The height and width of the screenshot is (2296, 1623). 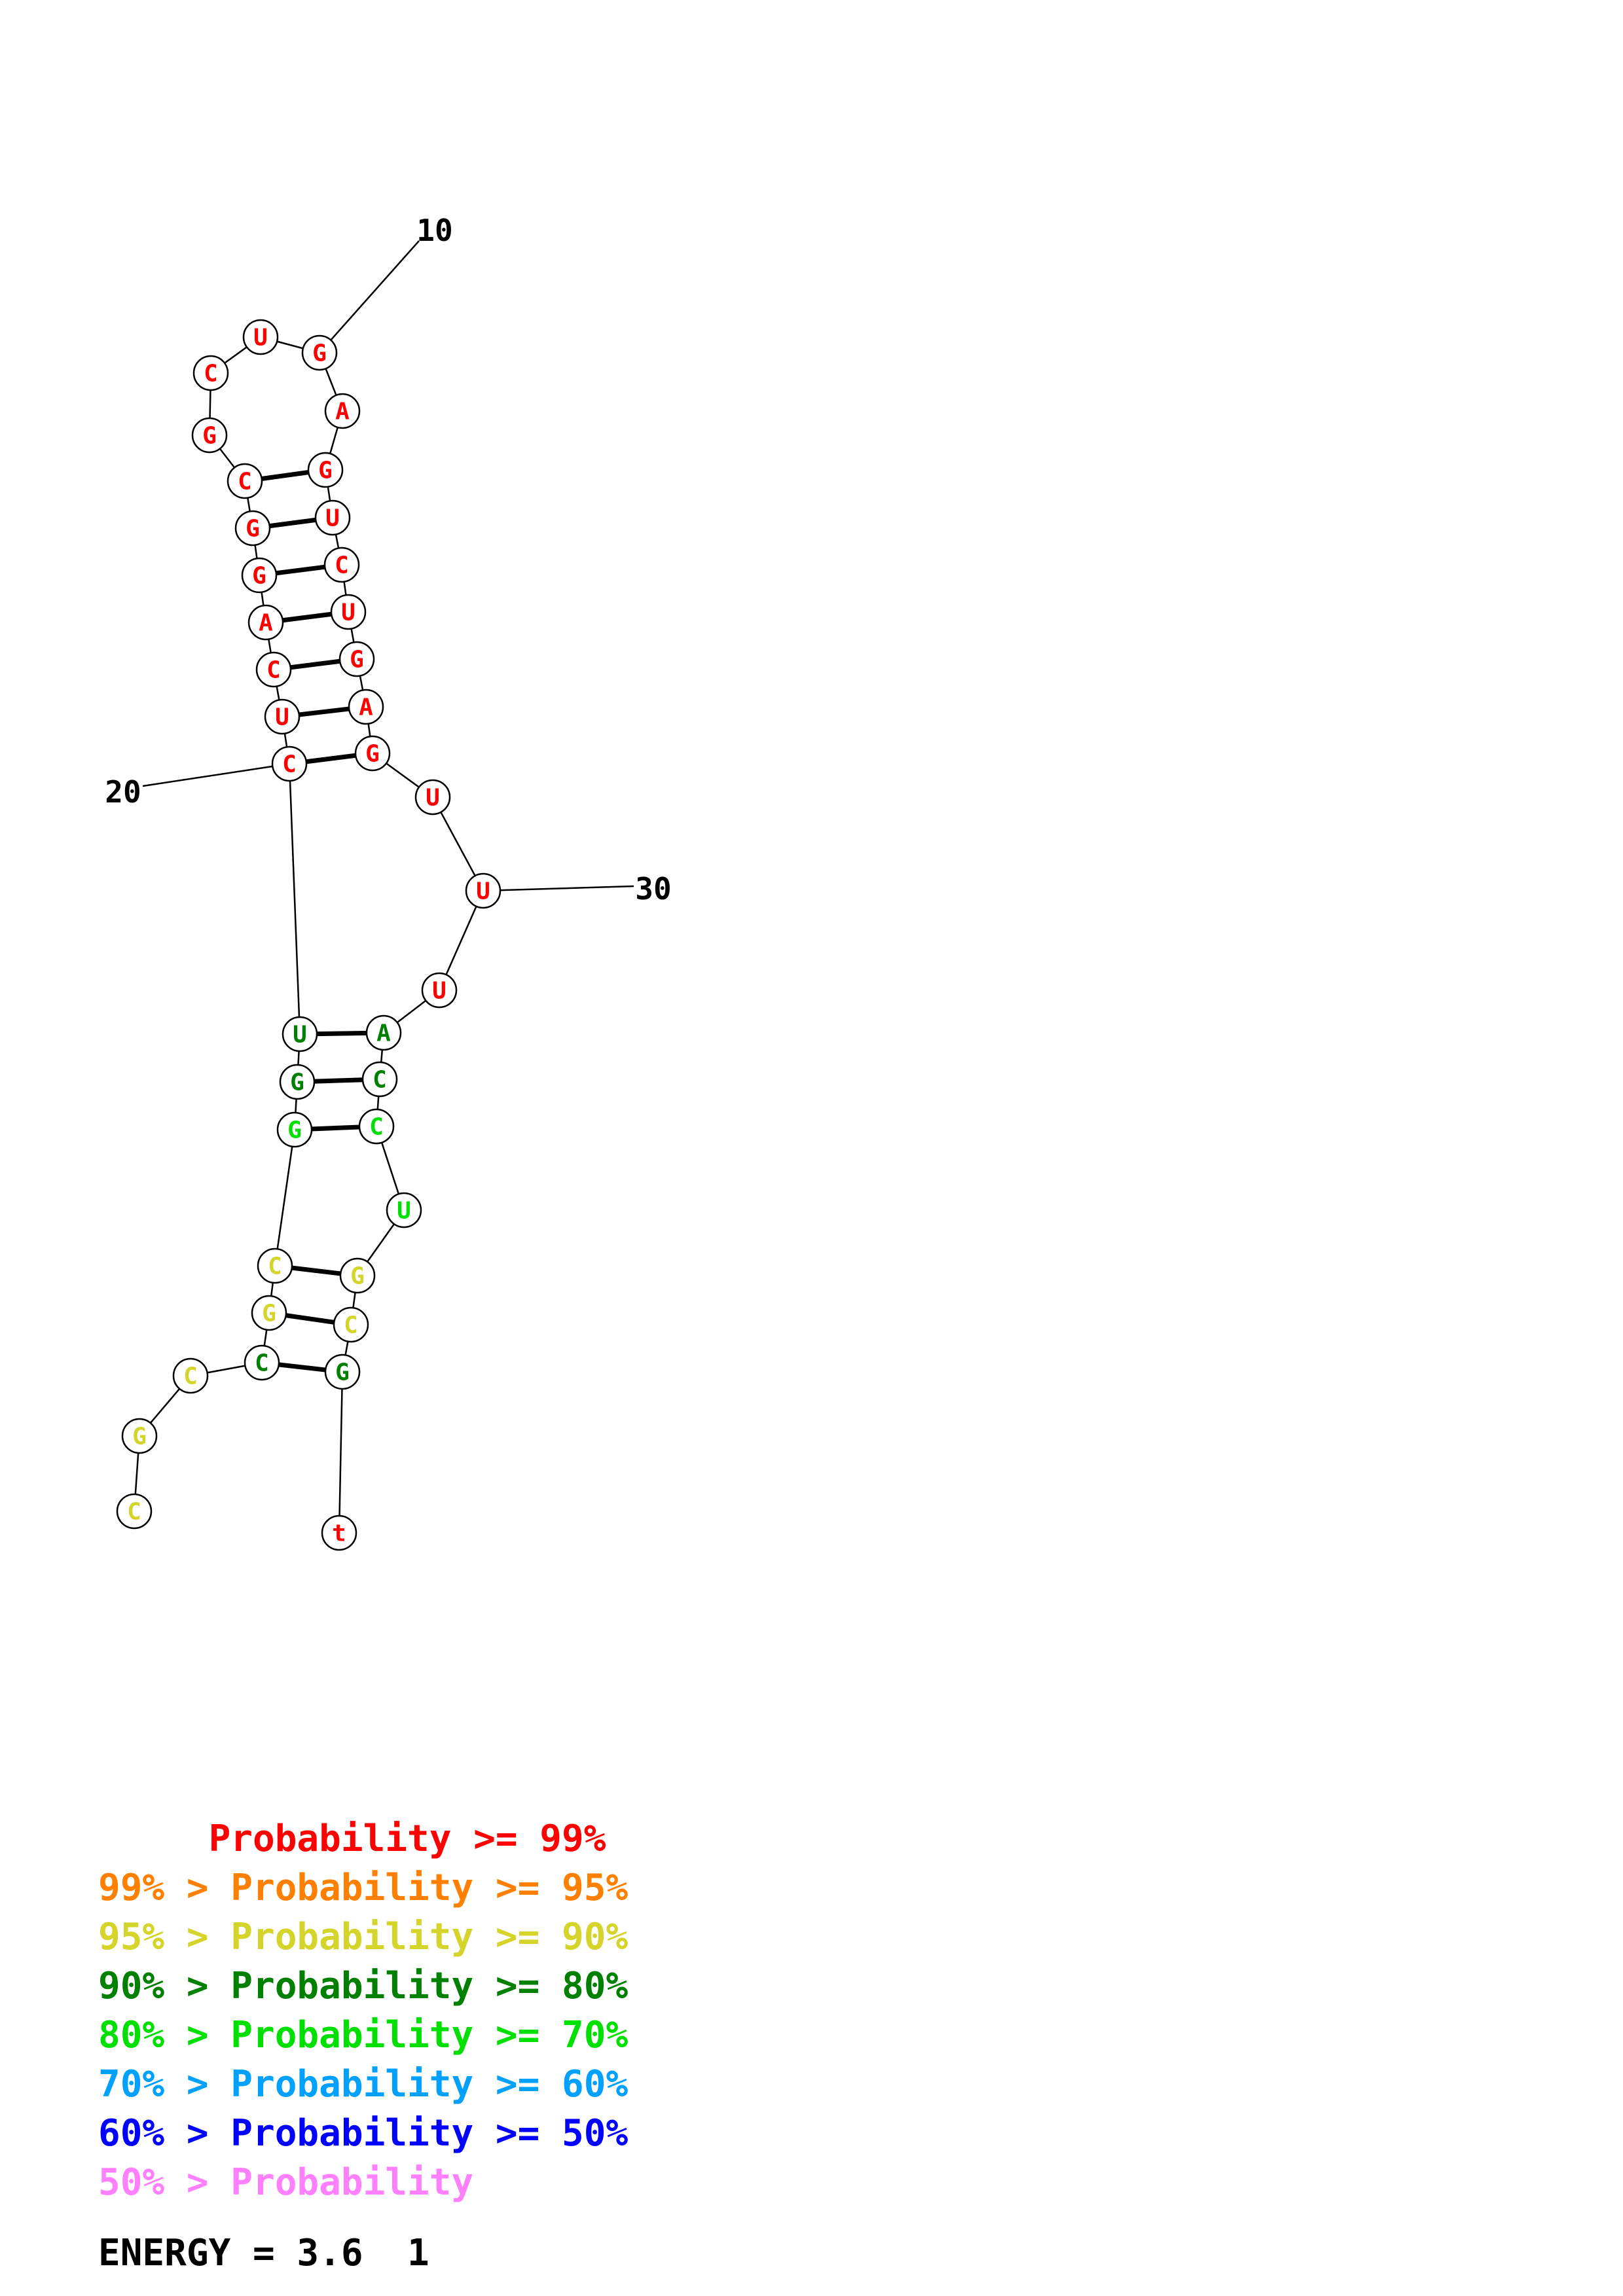 I want to click on nucleotide-3: C, so click(x=190, y=1375).